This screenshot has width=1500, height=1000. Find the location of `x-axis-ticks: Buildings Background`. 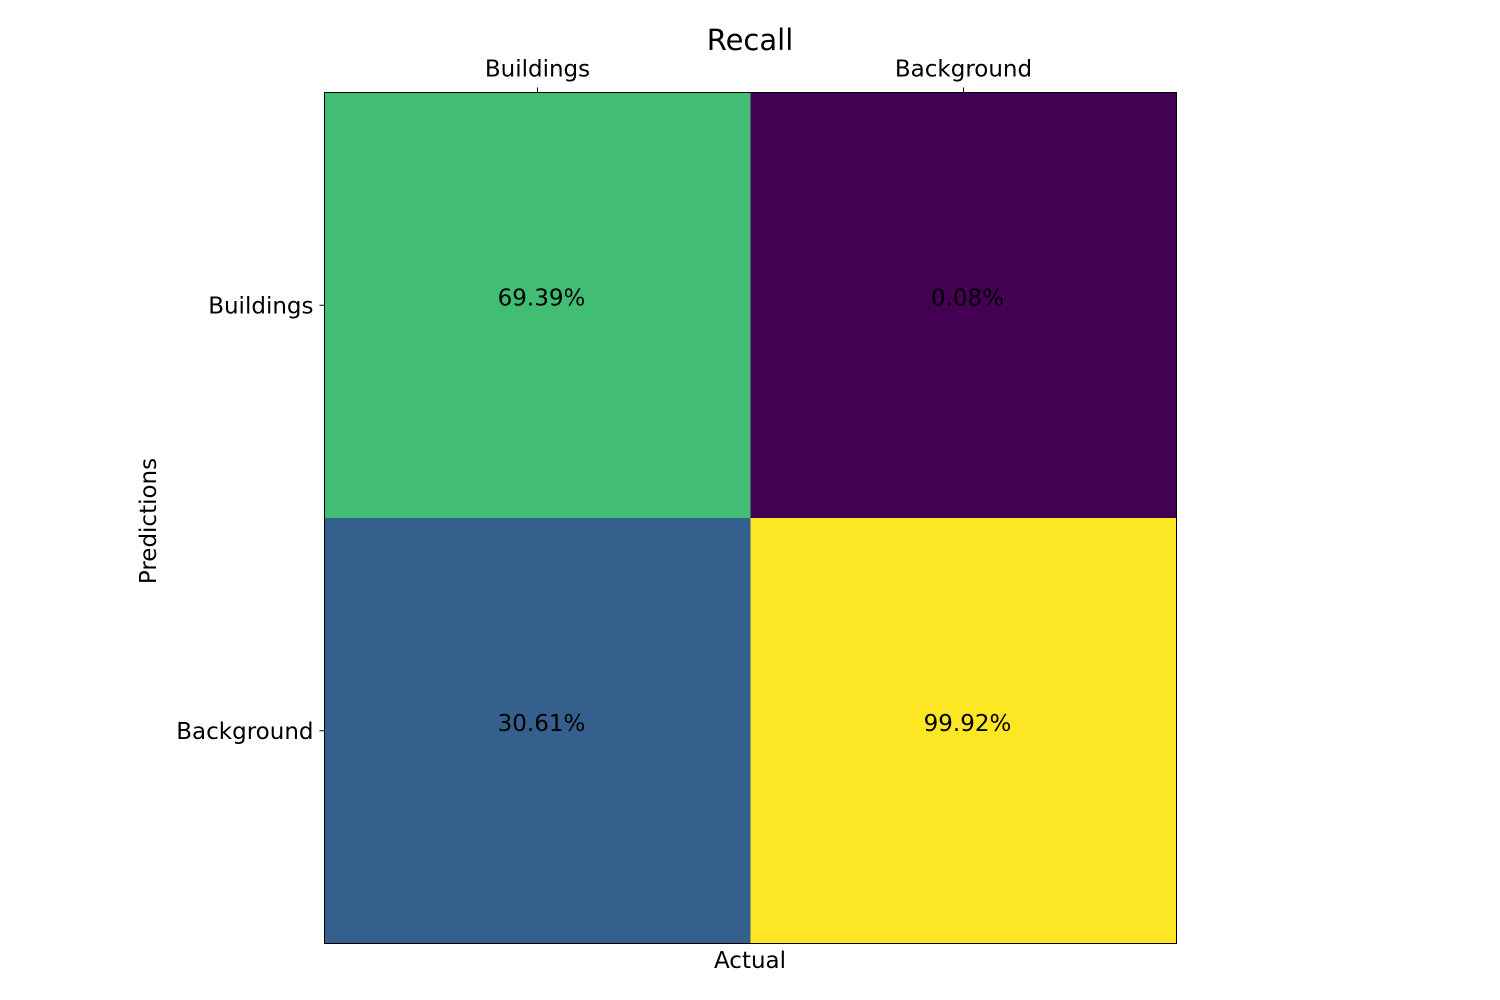

x-axis-ticks: Buildings Background is located at coordinates (758, 75).